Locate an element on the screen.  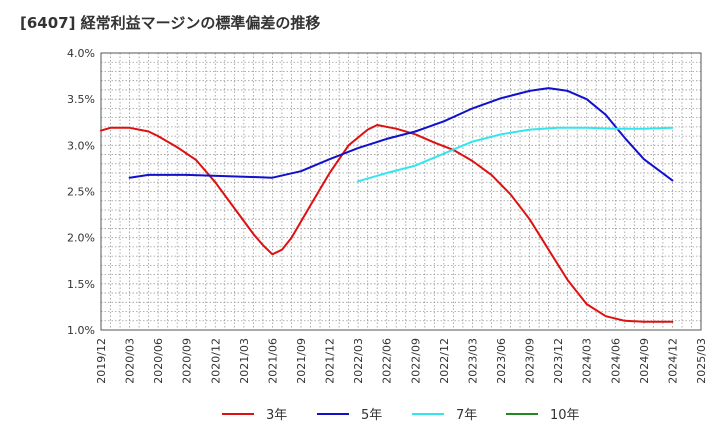
x-tick-label: 2020/06 is located at coordinates (158, 361).